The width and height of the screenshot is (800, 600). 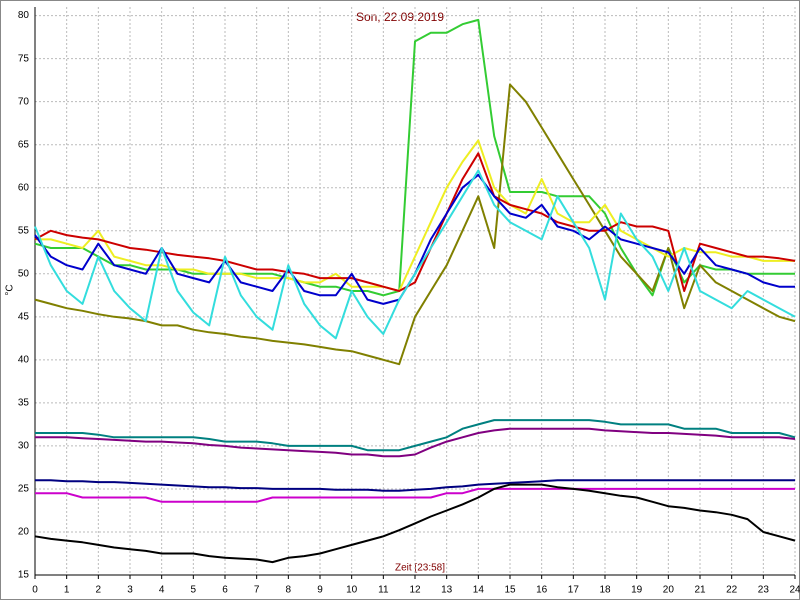 I want to click on y-tick-label: 35, so click(x=24, y=403).